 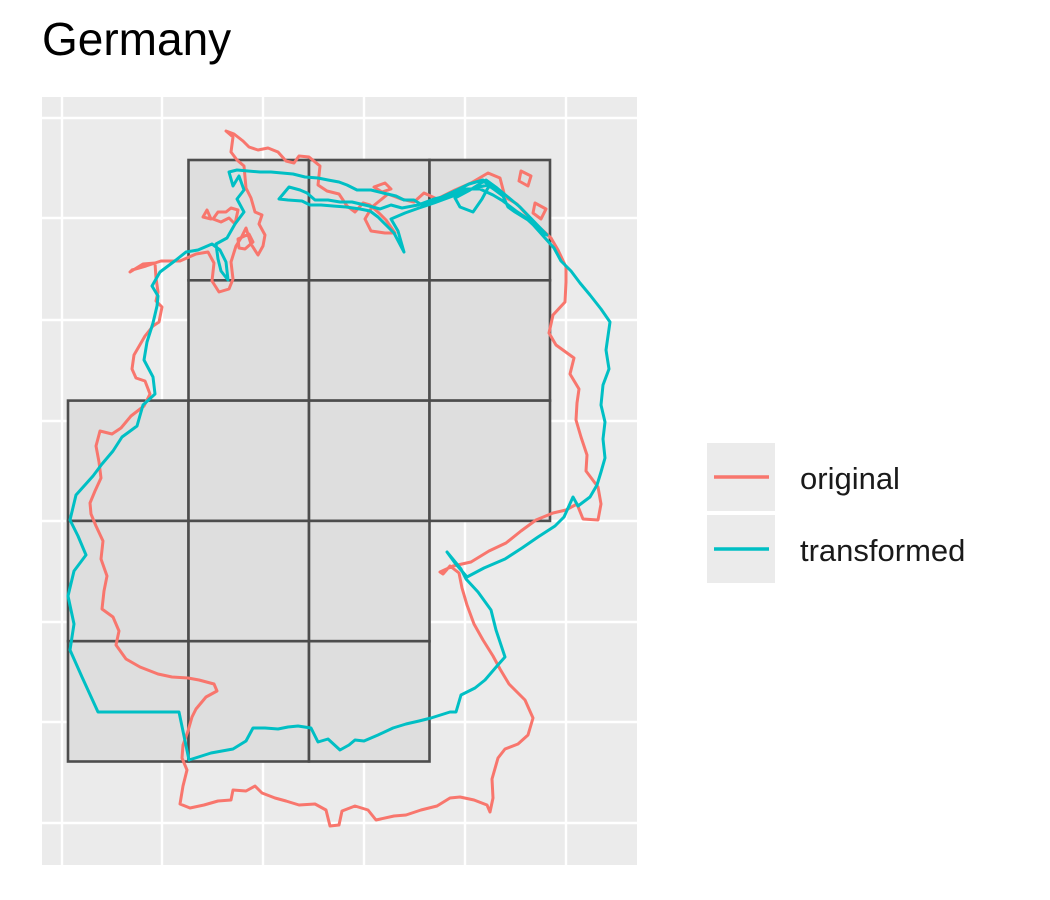 What do you see at coordinates (850, 478) in the screenshot?
I see `legend-label-original: original` at bounding box center [850, 478].